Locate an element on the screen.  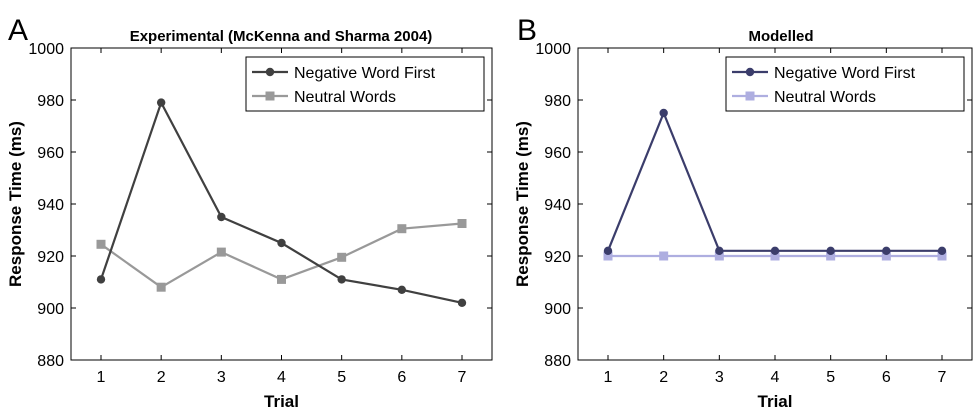
panel-label: A is located at coordinates (18, 30).